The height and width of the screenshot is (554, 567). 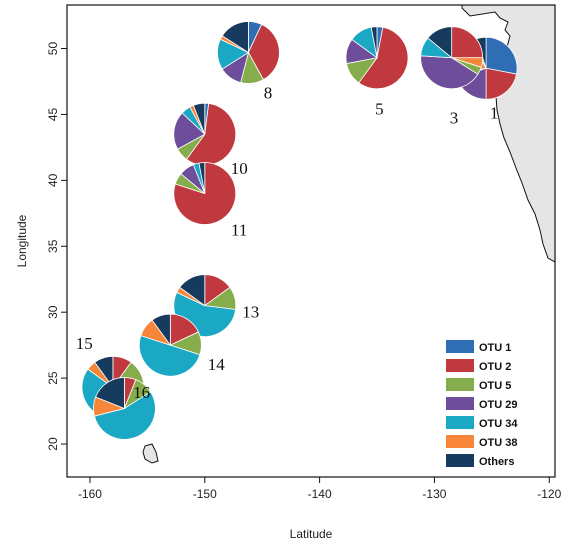 What do you see at coordinates (495, 367) in the screenshot?
I see `legend-label: OTU 2` at bounding box center [495, 367].